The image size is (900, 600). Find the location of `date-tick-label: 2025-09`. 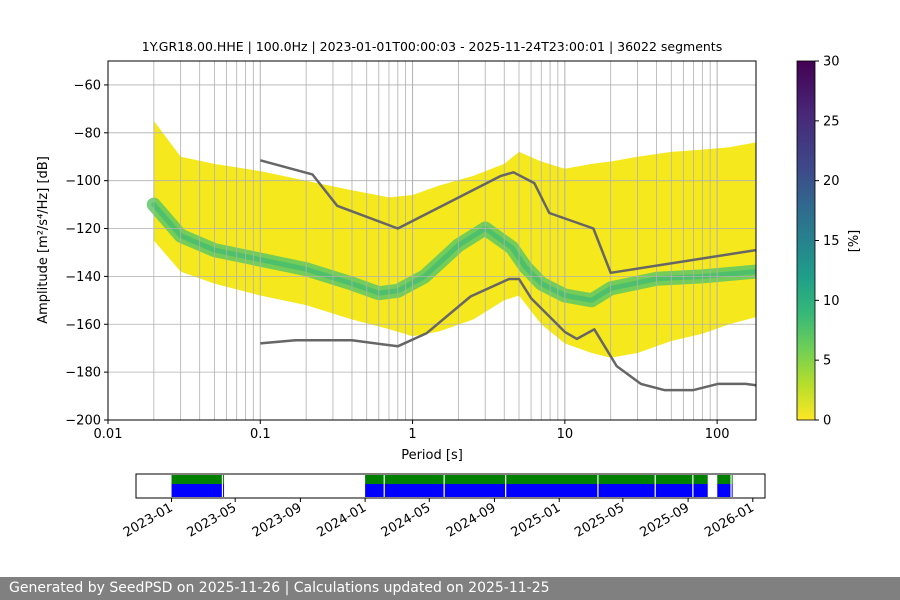

date-tick-label: 2025-09 is located at coordinates (665, 520).